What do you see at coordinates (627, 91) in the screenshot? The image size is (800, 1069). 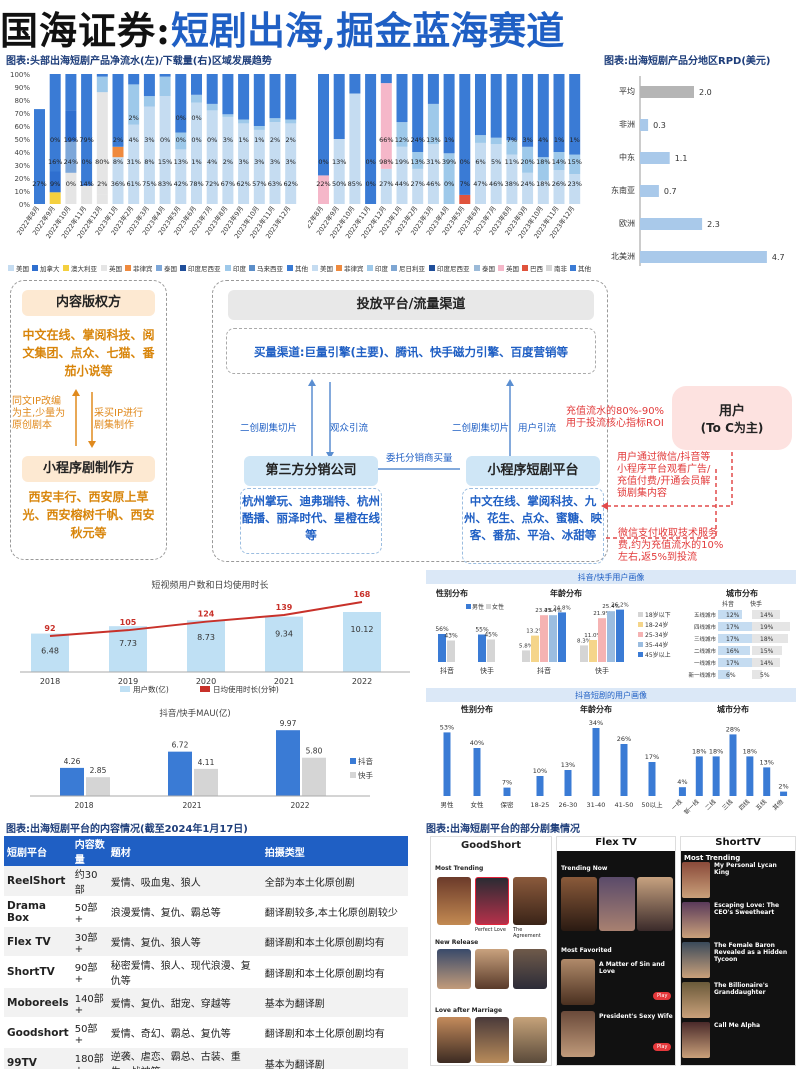 I see `category-label: 平均` at bounding box center [627, 91].